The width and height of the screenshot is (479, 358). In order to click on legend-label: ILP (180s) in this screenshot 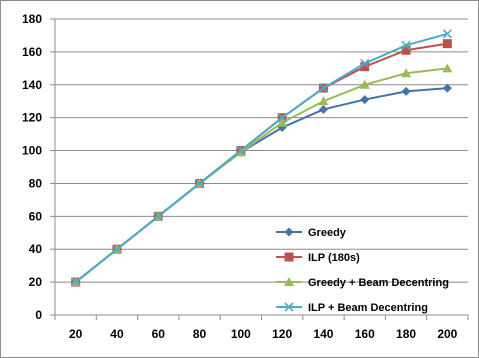, I will do `click(334, 258)`.